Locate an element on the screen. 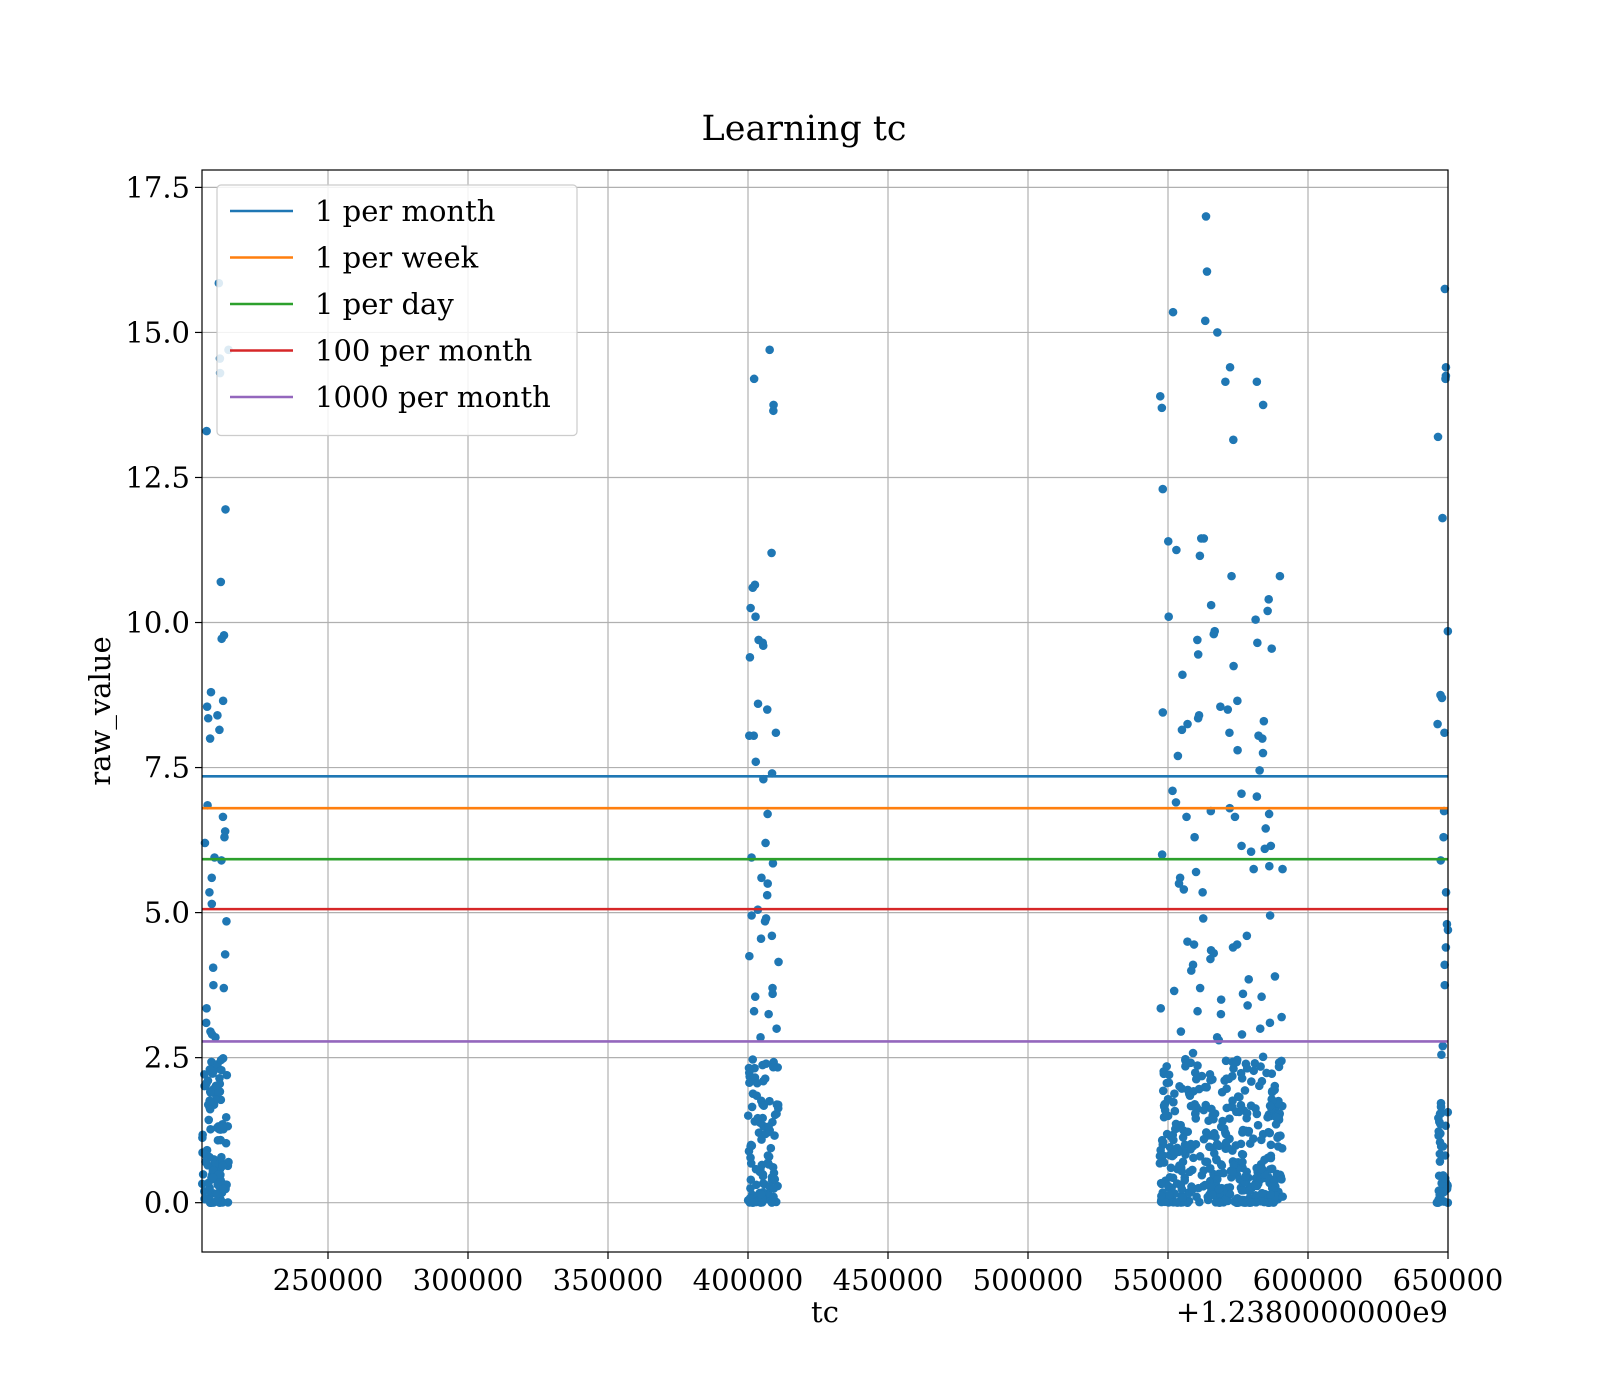 The height and width of the screenshot is (1400, 1600). x-tick-label: 400000 is located at coordinates (748, 1280).